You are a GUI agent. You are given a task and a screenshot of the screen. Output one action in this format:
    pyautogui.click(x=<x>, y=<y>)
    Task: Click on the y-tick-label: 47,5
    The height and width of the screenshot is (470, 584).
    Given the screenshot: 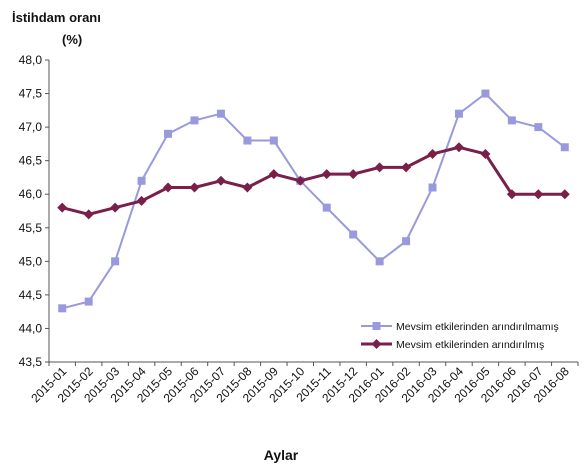 What is the action you would take?
    pyautogui.click(x=31, y=94)
    